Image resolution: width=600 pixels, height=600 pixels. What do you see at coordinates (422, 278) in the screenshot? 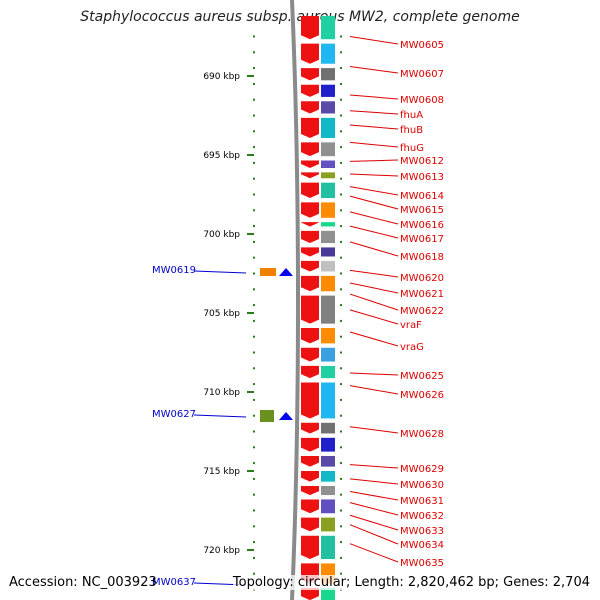
I see `right-gene-label: MW0620` at bounding box center [422, 278].